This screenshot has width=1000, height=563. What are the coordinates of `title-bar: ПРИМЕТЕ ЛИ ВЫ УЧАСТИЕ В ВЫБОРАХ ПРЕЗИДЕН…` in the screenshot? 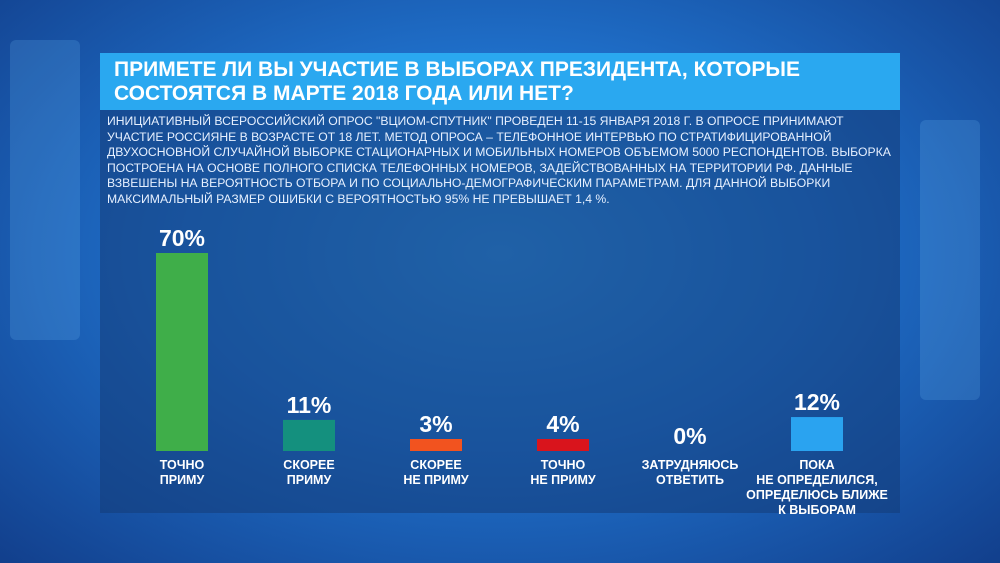 It's located at (500, 81).